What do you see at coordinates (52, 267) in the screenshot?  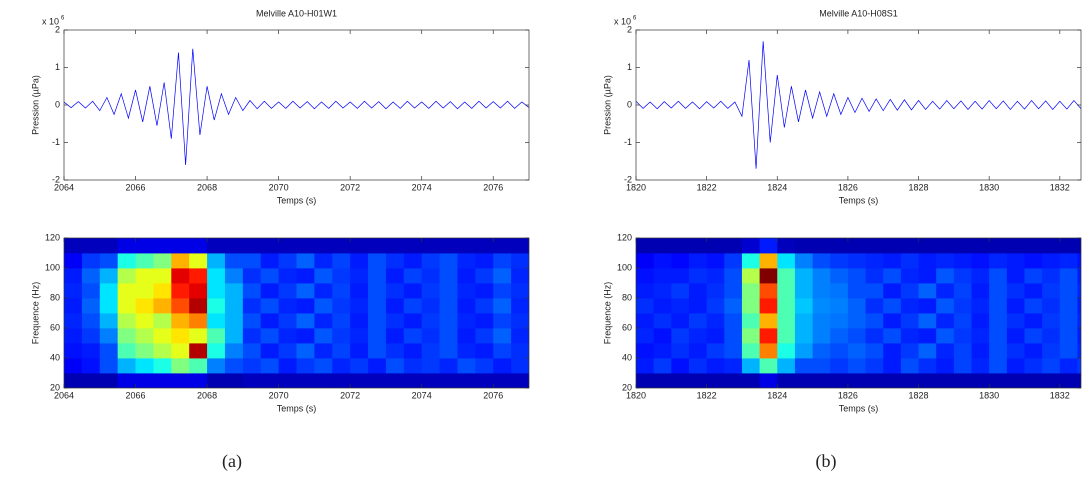 I see `y-tick-label: 100` at bounding box center [52, 267].